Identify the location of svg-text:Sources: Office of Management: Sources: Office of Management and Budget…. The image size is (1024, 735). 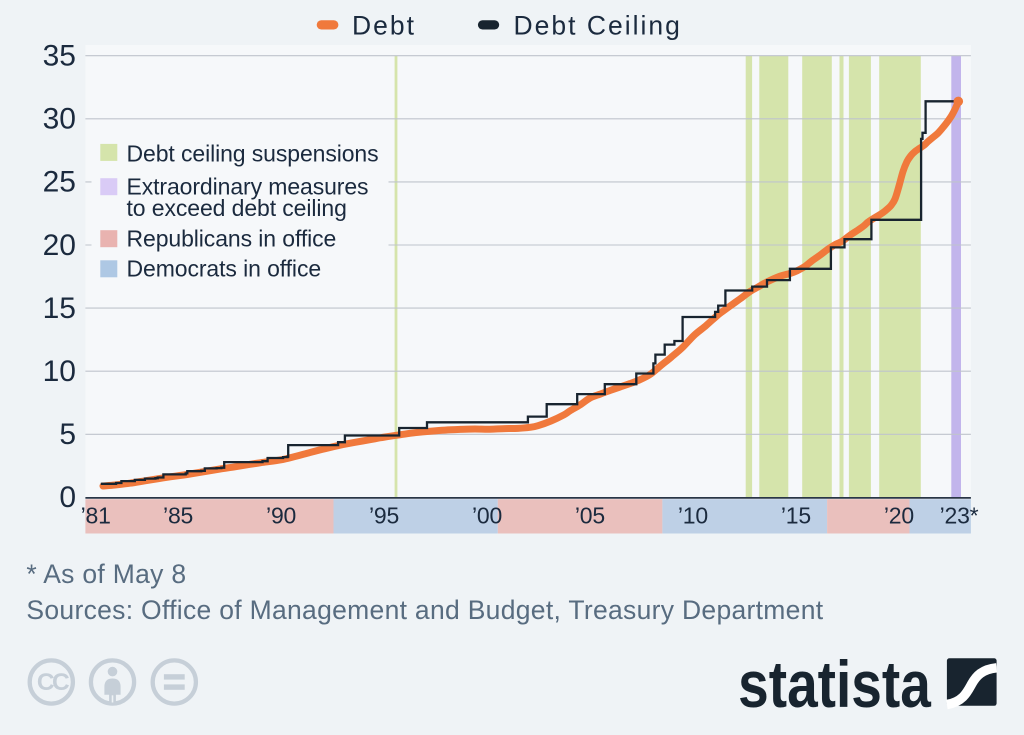
(424, 610).